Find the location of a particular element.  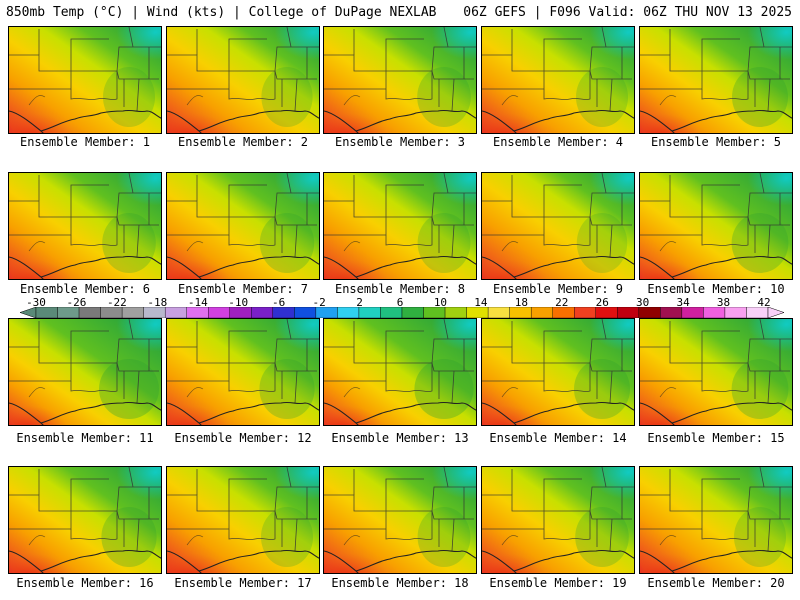

temperature-colorbar is located at coordinates (402, 312).